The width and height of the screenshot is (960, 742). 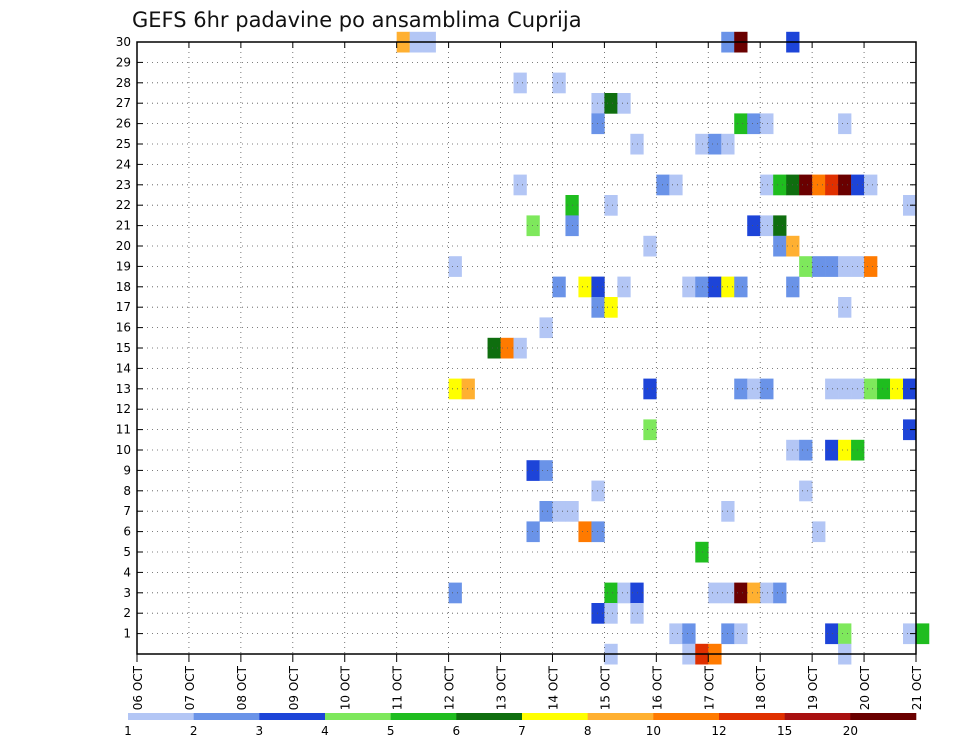 What do you see at coordinates (123, 226) in the screenshot?
I see `y-tick-label: 21` at bounding box center [123, 226].